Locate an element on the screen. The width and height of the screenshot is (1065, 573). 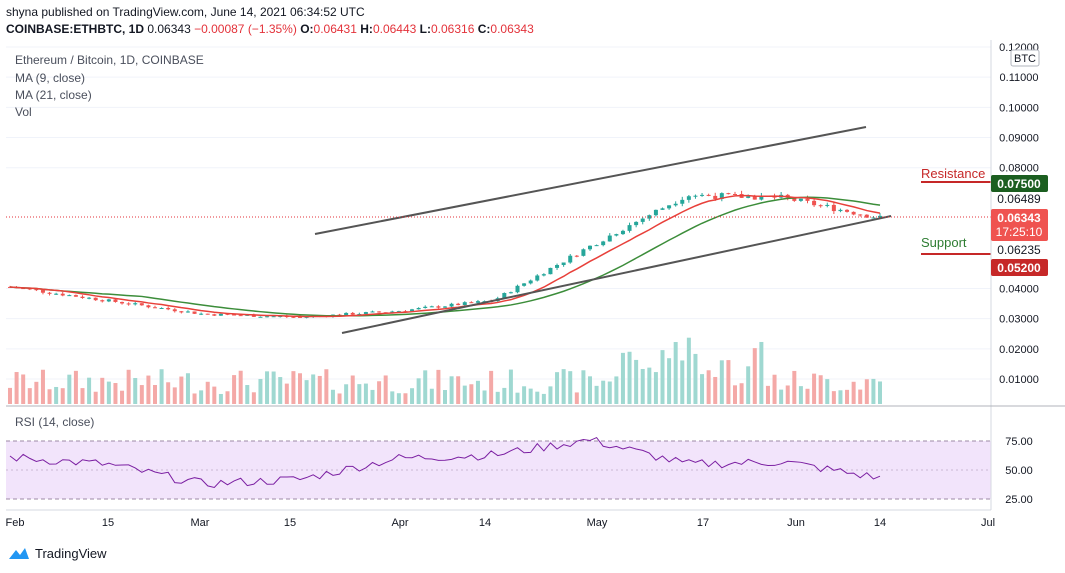
ma9-legend: MA (9, close) is located at coordinates (50, 78).